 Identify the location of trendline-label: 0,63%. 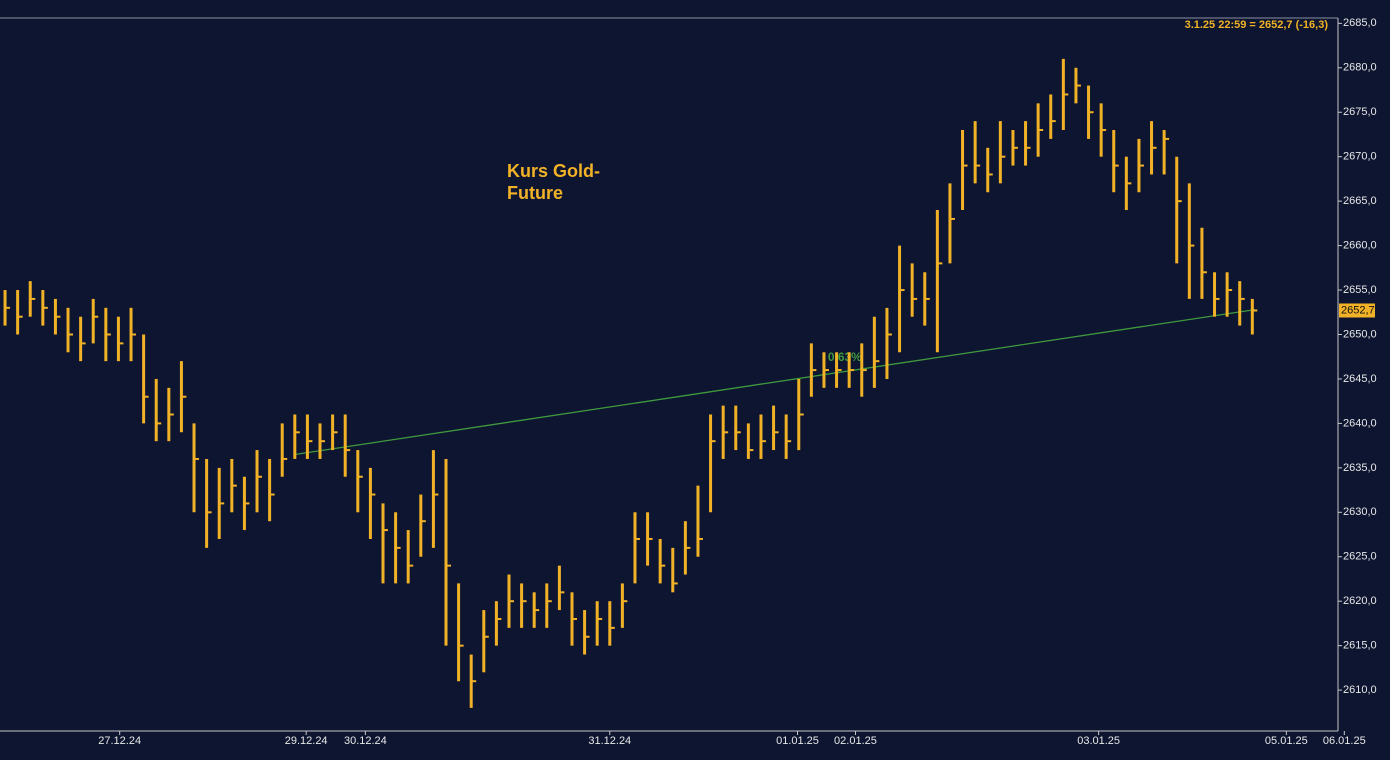
(845, 357).